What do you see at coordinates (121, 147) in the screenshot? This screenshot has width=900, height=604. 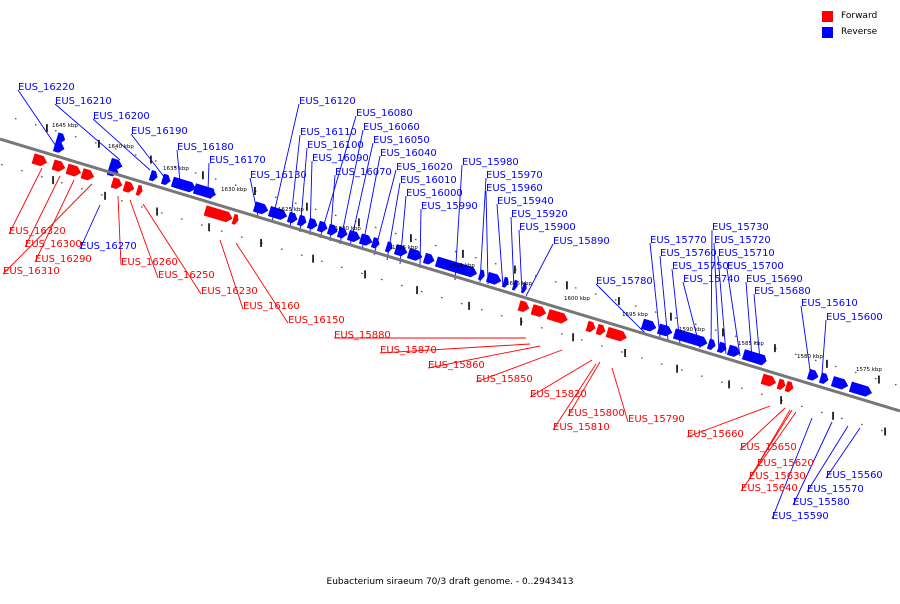 I see `scale-label: 1640 kbp` at bounding box center [121, 147].